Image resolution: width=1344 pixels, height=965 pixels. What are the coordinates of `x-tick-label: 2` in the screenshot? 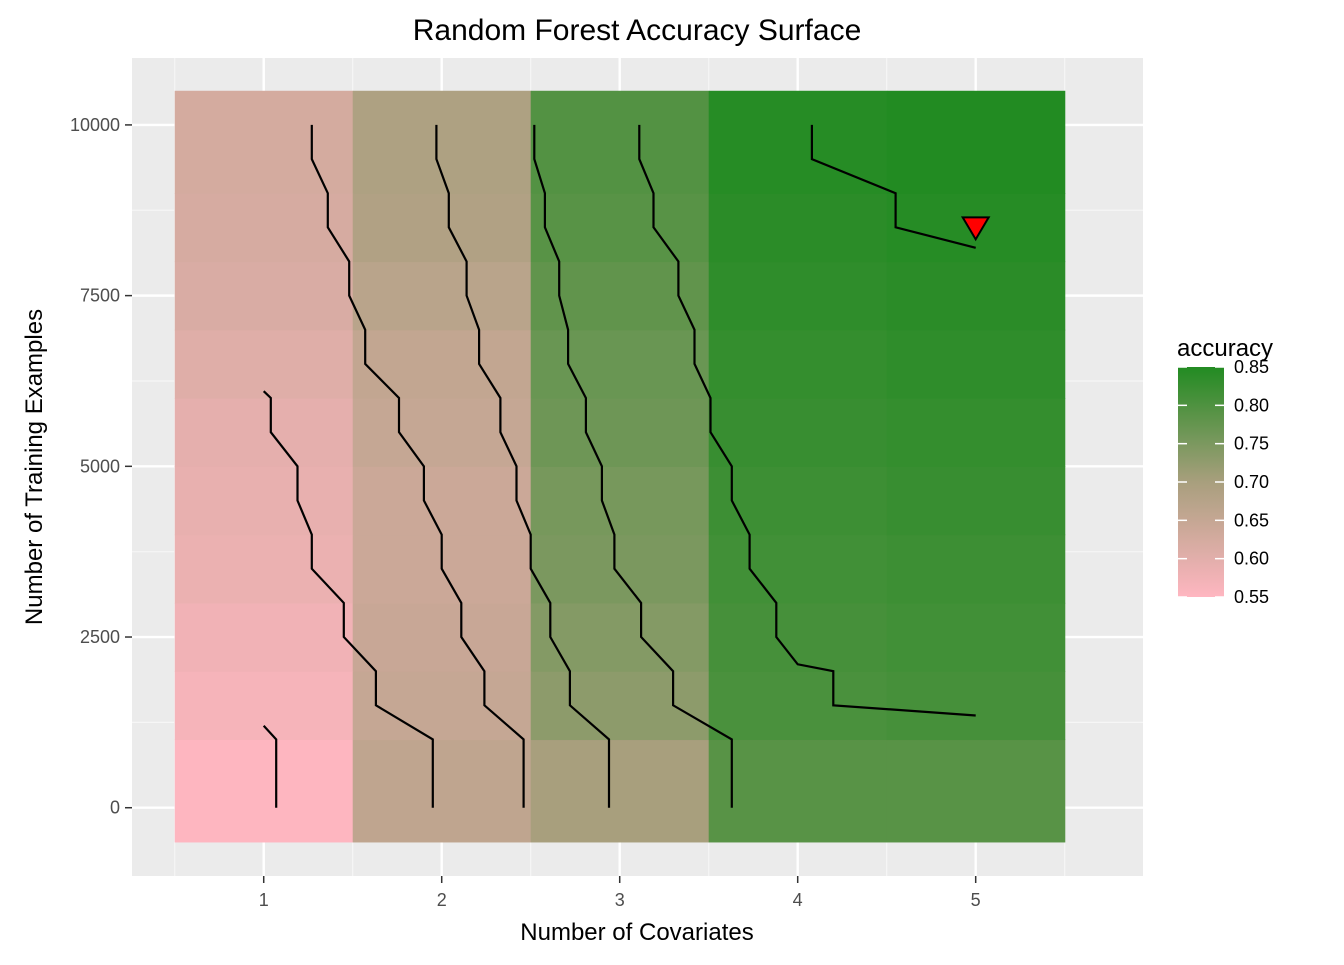 It's located at (442, 900).